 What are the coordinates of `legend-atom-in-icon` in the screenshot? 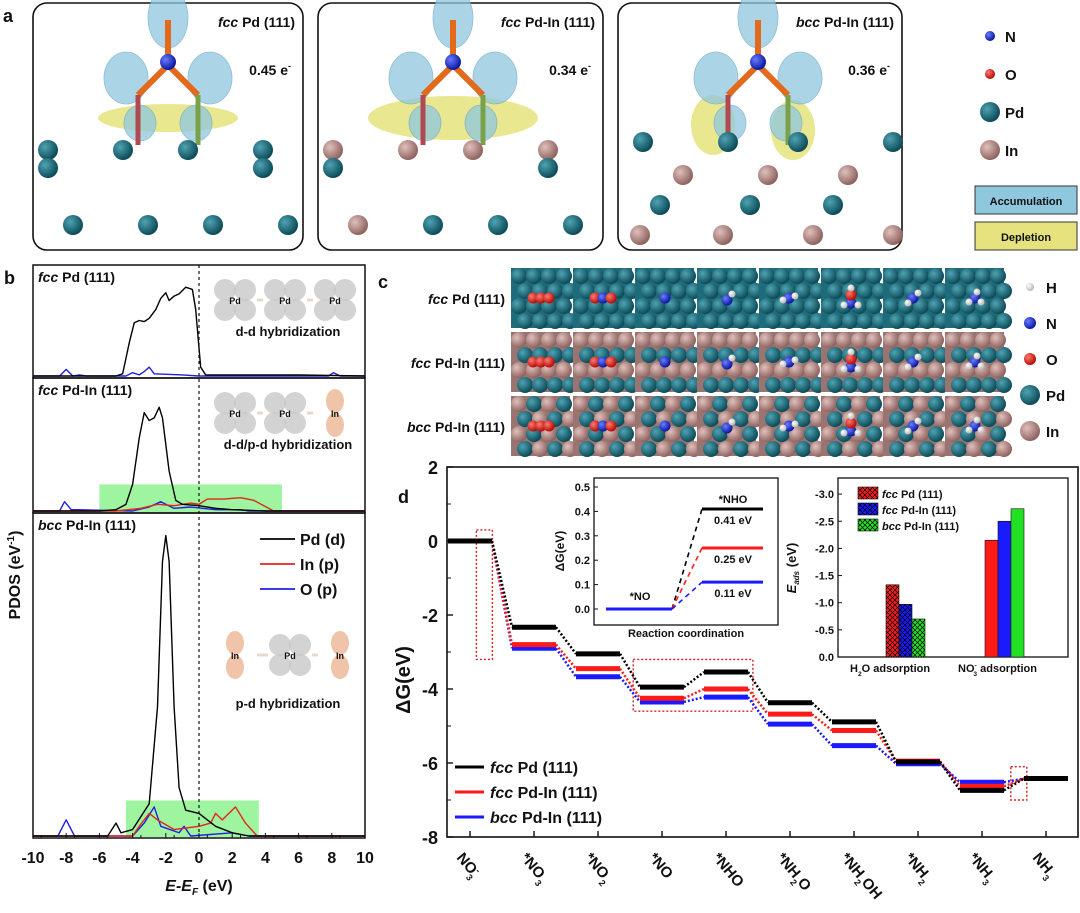 It's located at (1030, 431).